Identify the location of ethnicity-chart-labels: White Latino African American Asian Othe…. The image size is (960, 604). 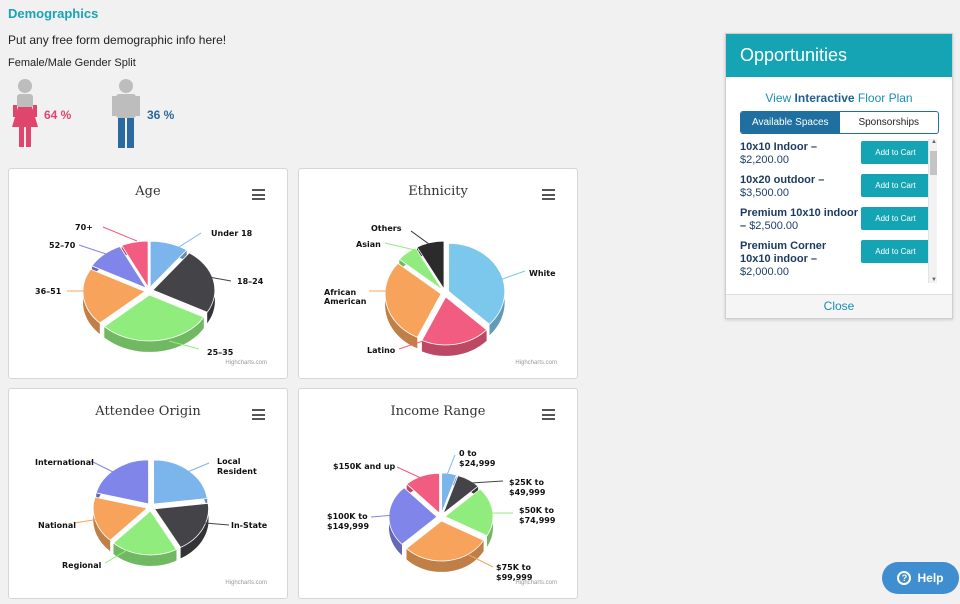
(440, 289).